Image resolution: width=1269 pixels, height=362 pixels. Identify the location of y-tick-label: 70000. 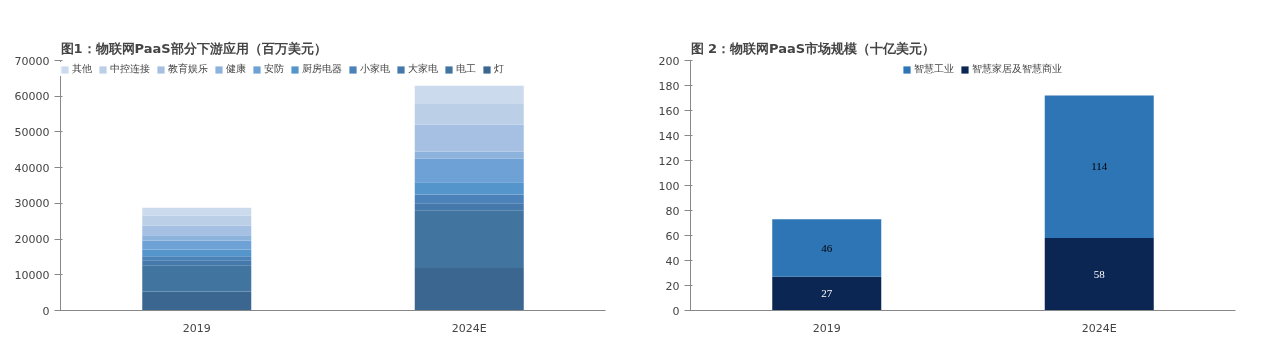
(32, 61).